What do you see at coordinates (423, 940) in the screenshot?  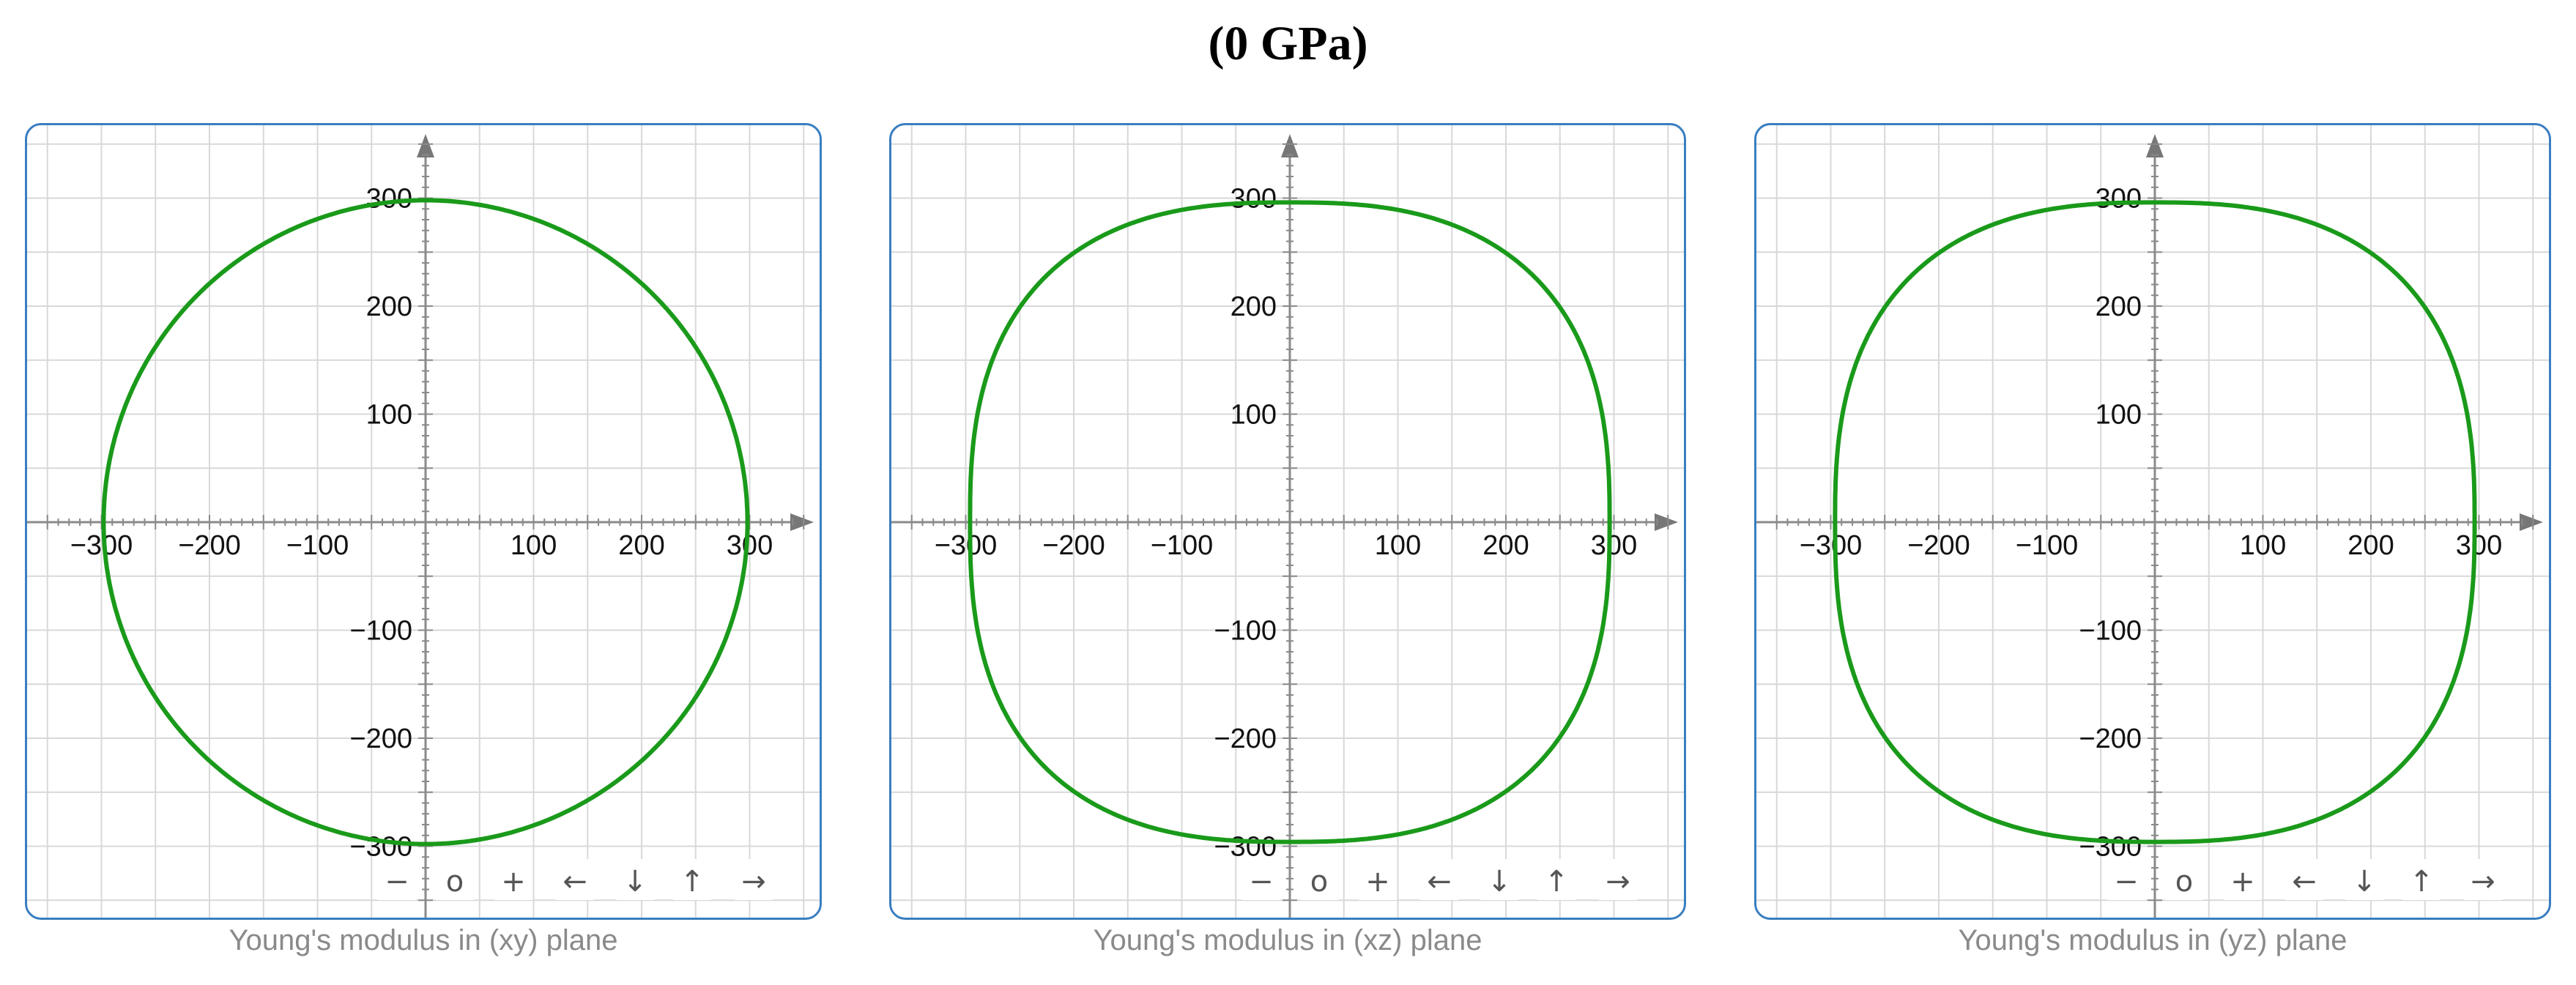 I see `caption-xy: Young's modulus in (xy) plane` at bounding box center [423, 940].